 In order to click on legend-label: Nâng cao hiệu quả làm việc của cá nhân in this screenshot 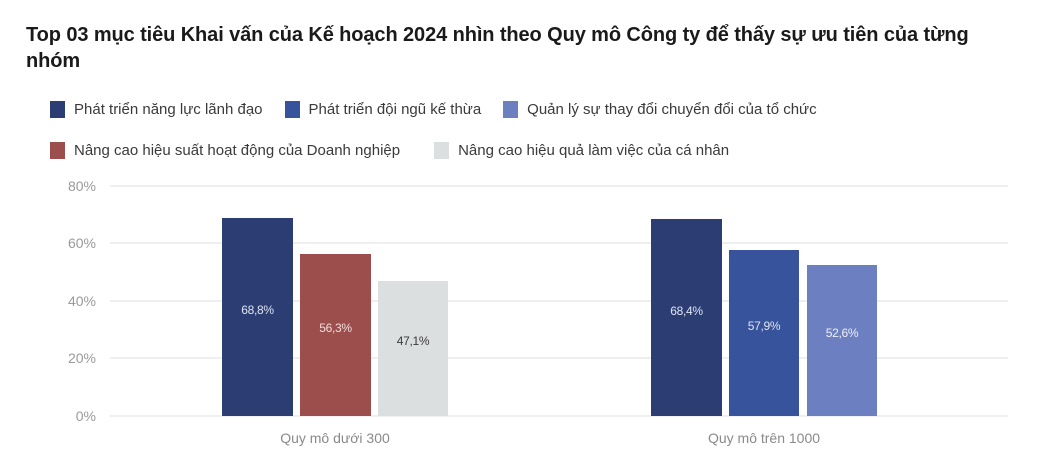, I will do `click(594, 150)`.